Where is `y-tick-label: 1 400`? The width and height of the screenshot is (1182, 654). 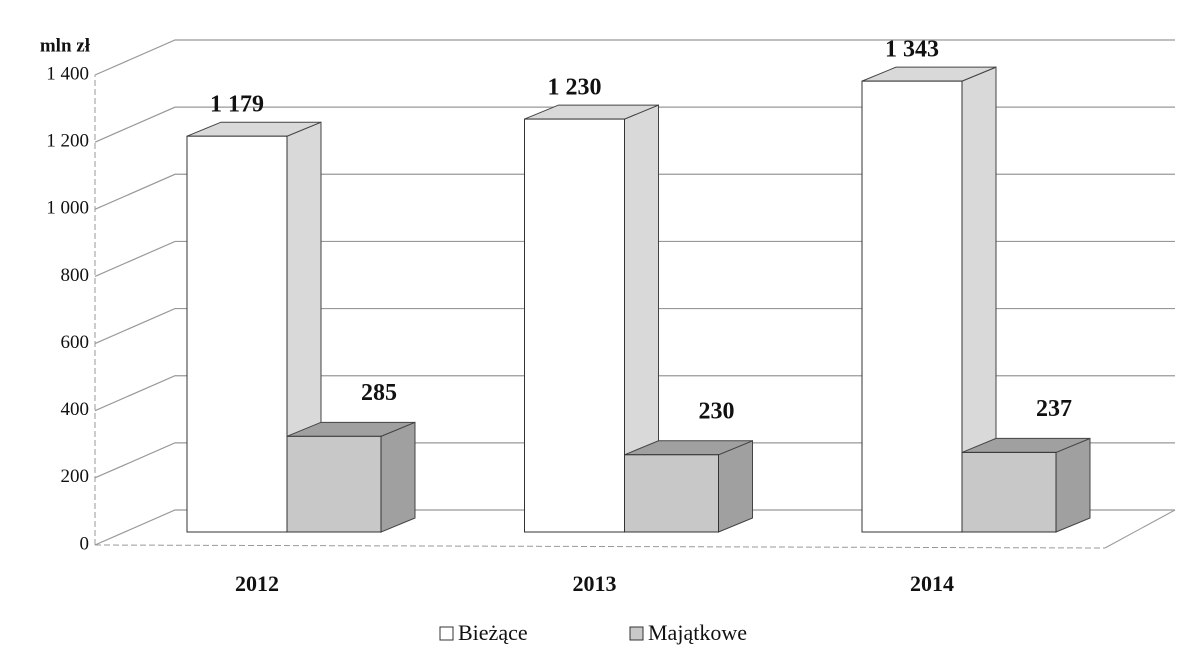
y-tick-label: 1 400 is located at coordinates (67, 73).